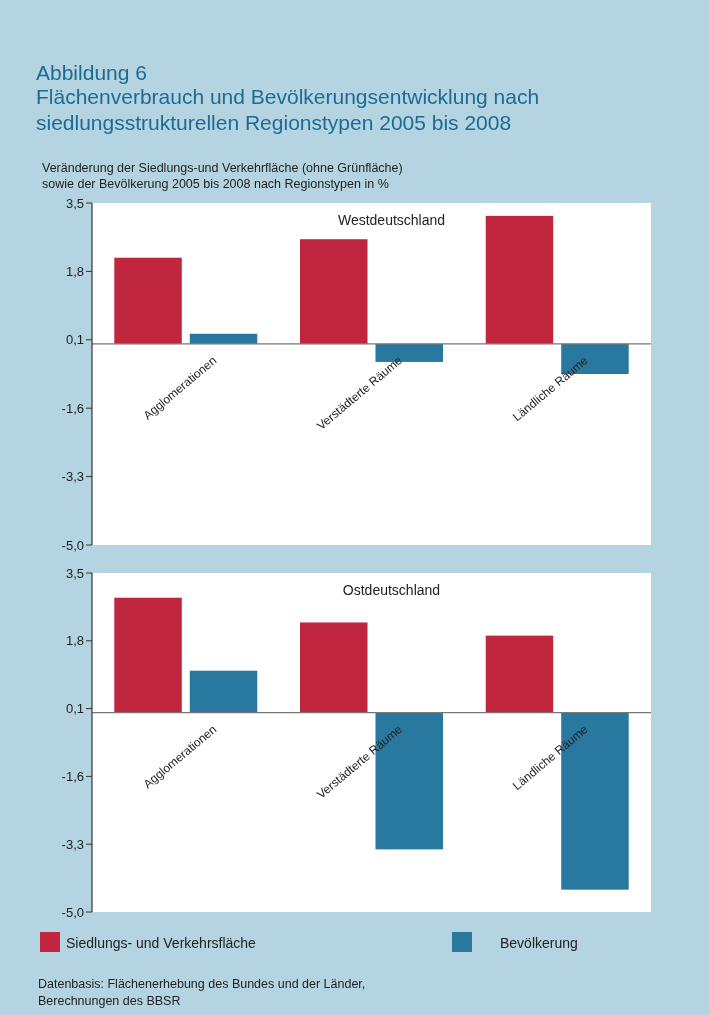 The width and height of the screenshot is (709, 1015). What do you see at coordinates (391, 220) in the screenshot?
I see `text: Westdeutschland` at bounding box center [391, 220].